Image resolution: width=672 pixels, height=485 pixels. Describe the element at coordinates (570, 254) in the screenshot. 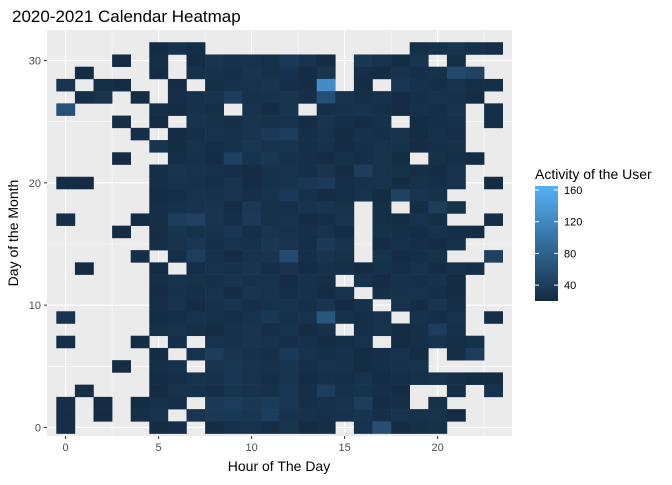

I see `legend-tick-label: 80` at that location.